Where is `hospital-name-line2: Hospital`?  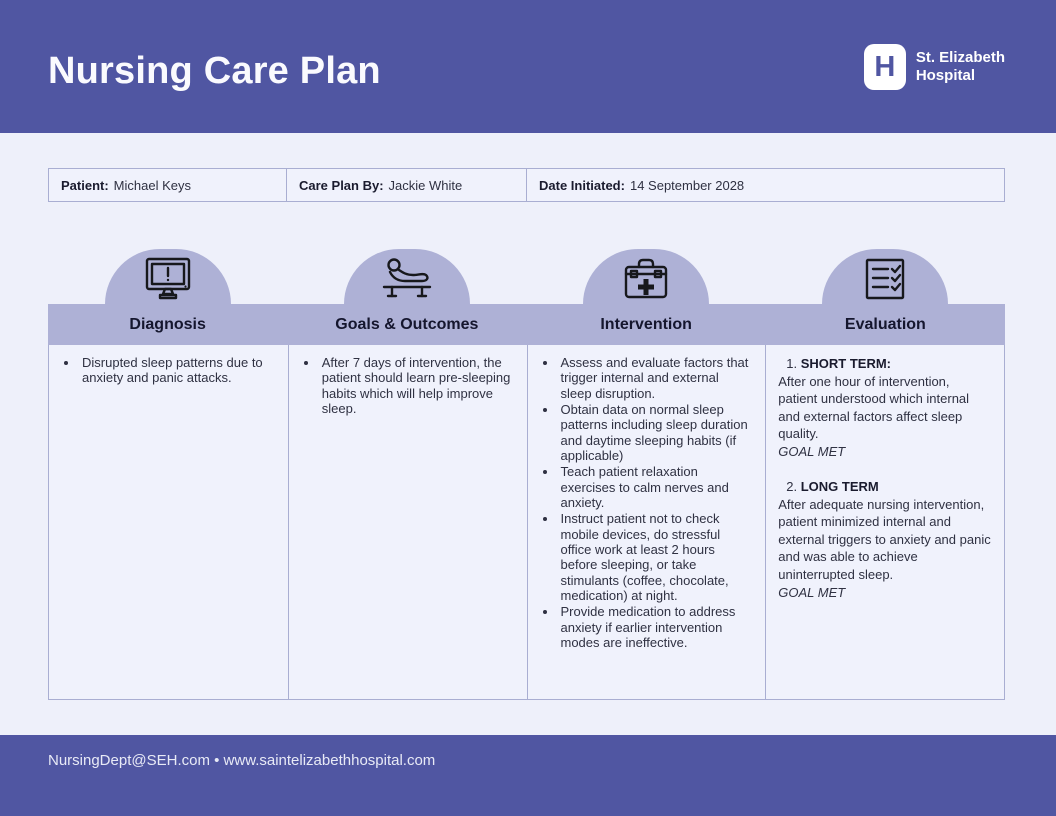
hospital-name-line2: Hospital is located at coordinates (945, 75).